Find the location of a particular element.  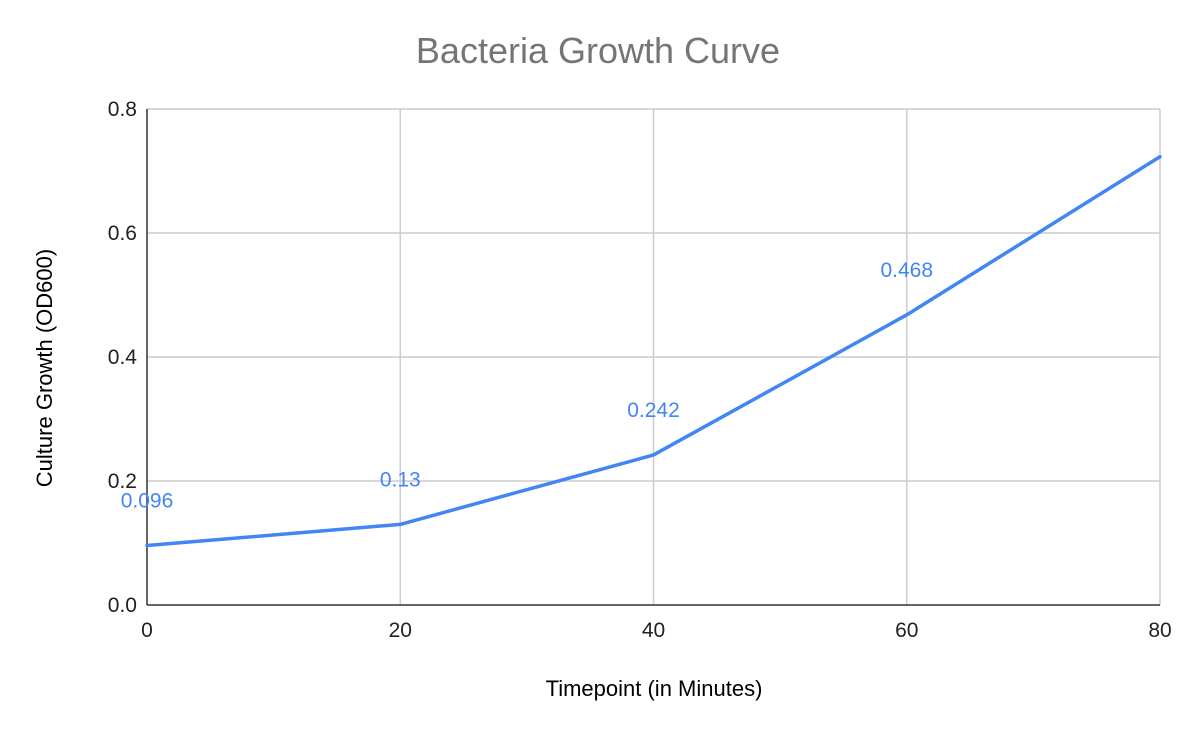

y-axis-title: Culture Growth (OD600) is located at coordinates (44, 368).